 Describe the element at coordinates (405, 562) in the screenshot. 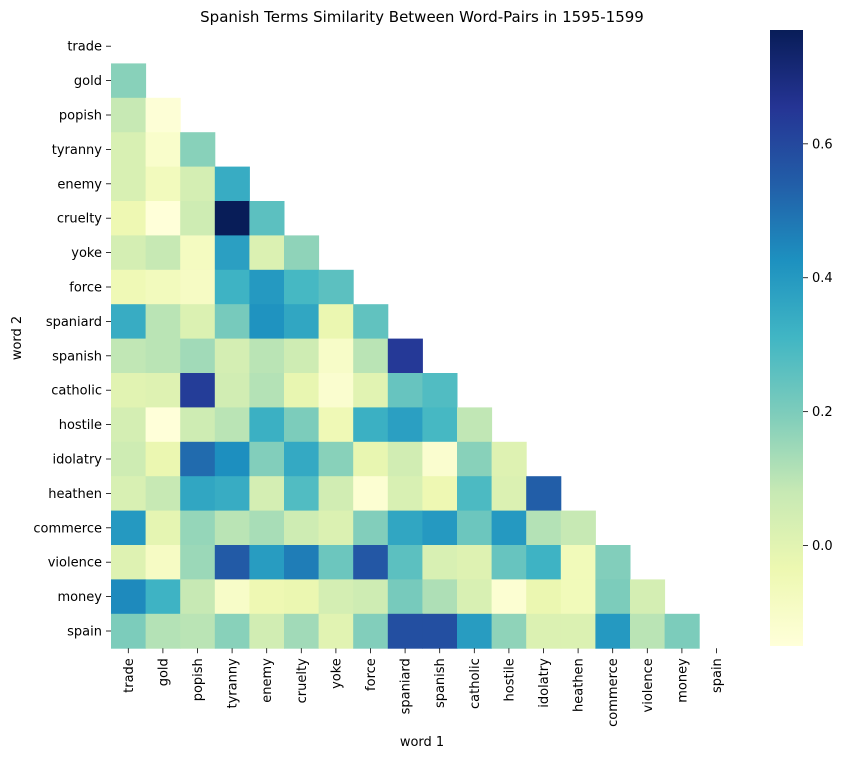

I see `heatmap-cell-violence-spaniard` at that location.